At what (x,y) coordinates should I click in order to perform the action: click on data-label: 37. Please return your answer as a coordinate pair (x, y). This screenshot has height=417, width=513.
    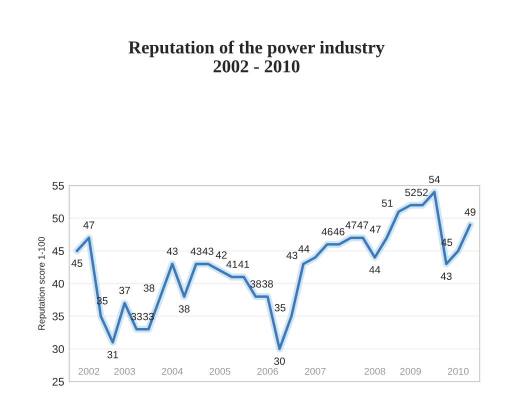
    Looking at the image, I should click on (124, 290).